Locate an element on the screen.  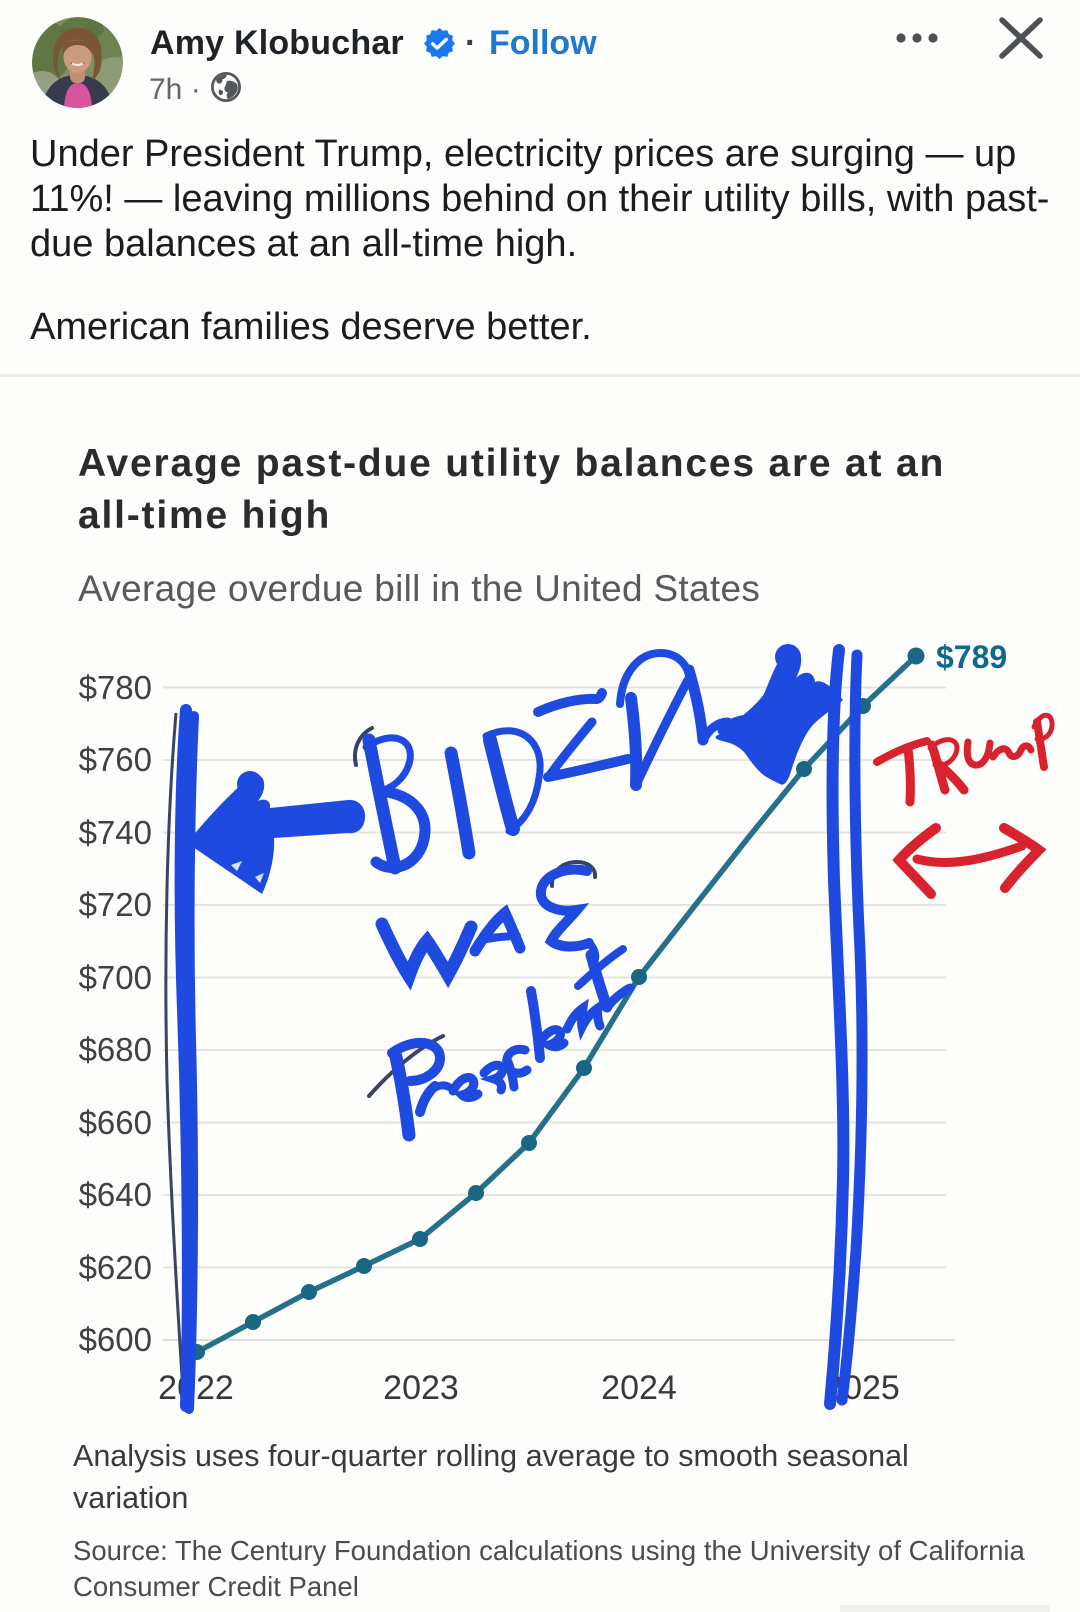
svg-text: 2024 is located at coordinates (639, 1388).